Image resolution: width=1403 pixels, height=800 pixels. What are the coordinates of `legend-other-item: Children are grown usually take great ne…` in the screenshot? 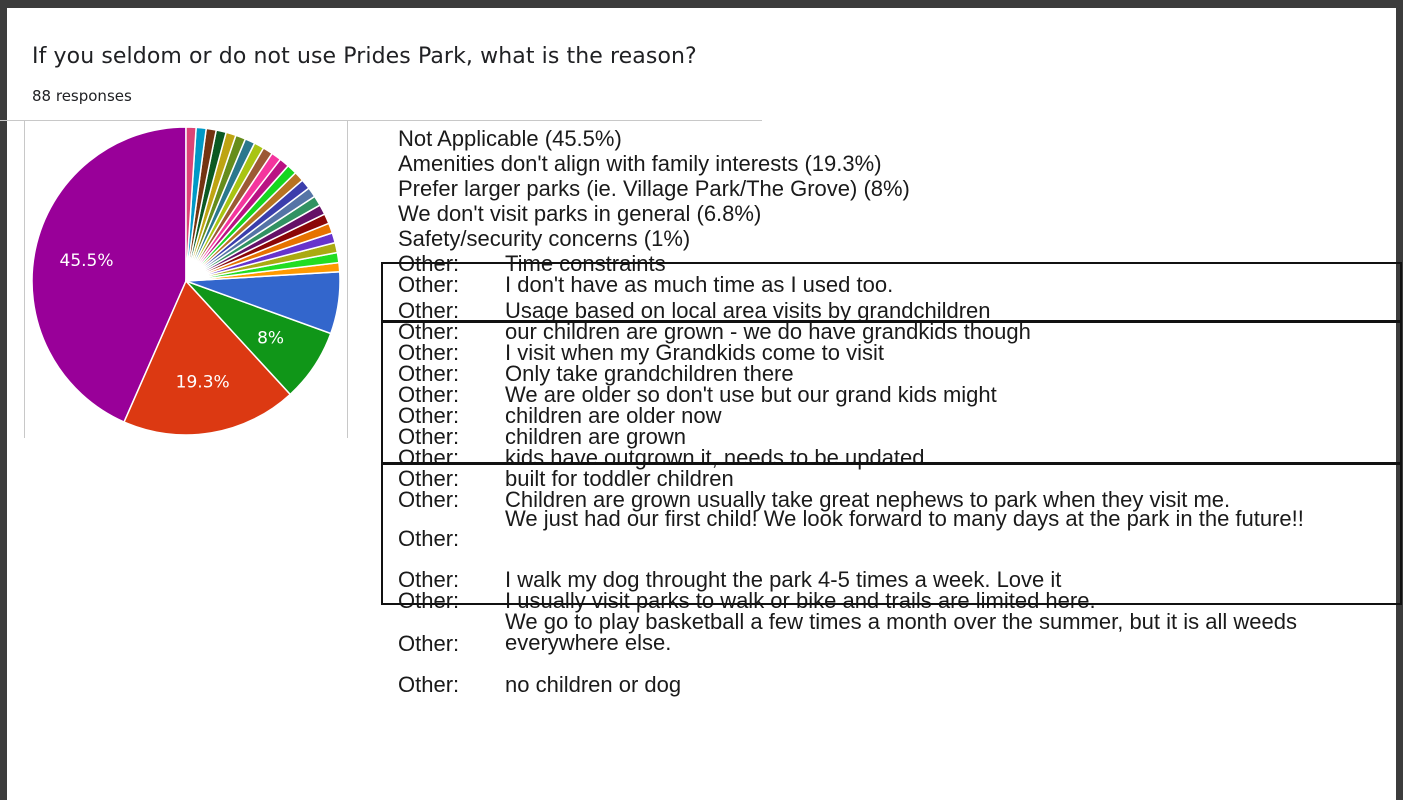 It's located at (868, 499).